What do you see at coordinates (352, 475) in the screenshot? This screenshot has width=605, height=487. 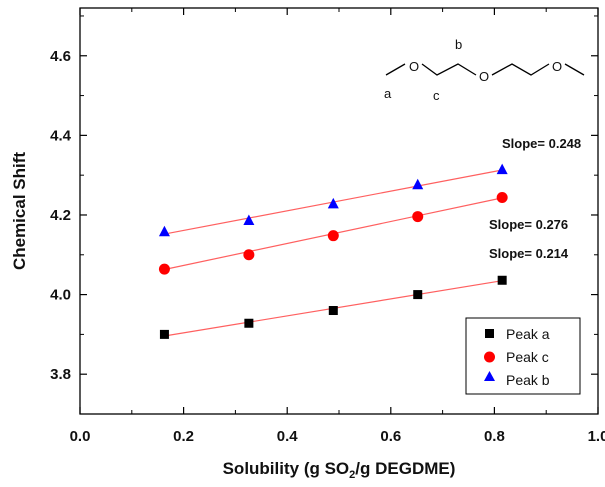 I see `x-axis-title-subscript: 2` at bounding box center [352, 475].